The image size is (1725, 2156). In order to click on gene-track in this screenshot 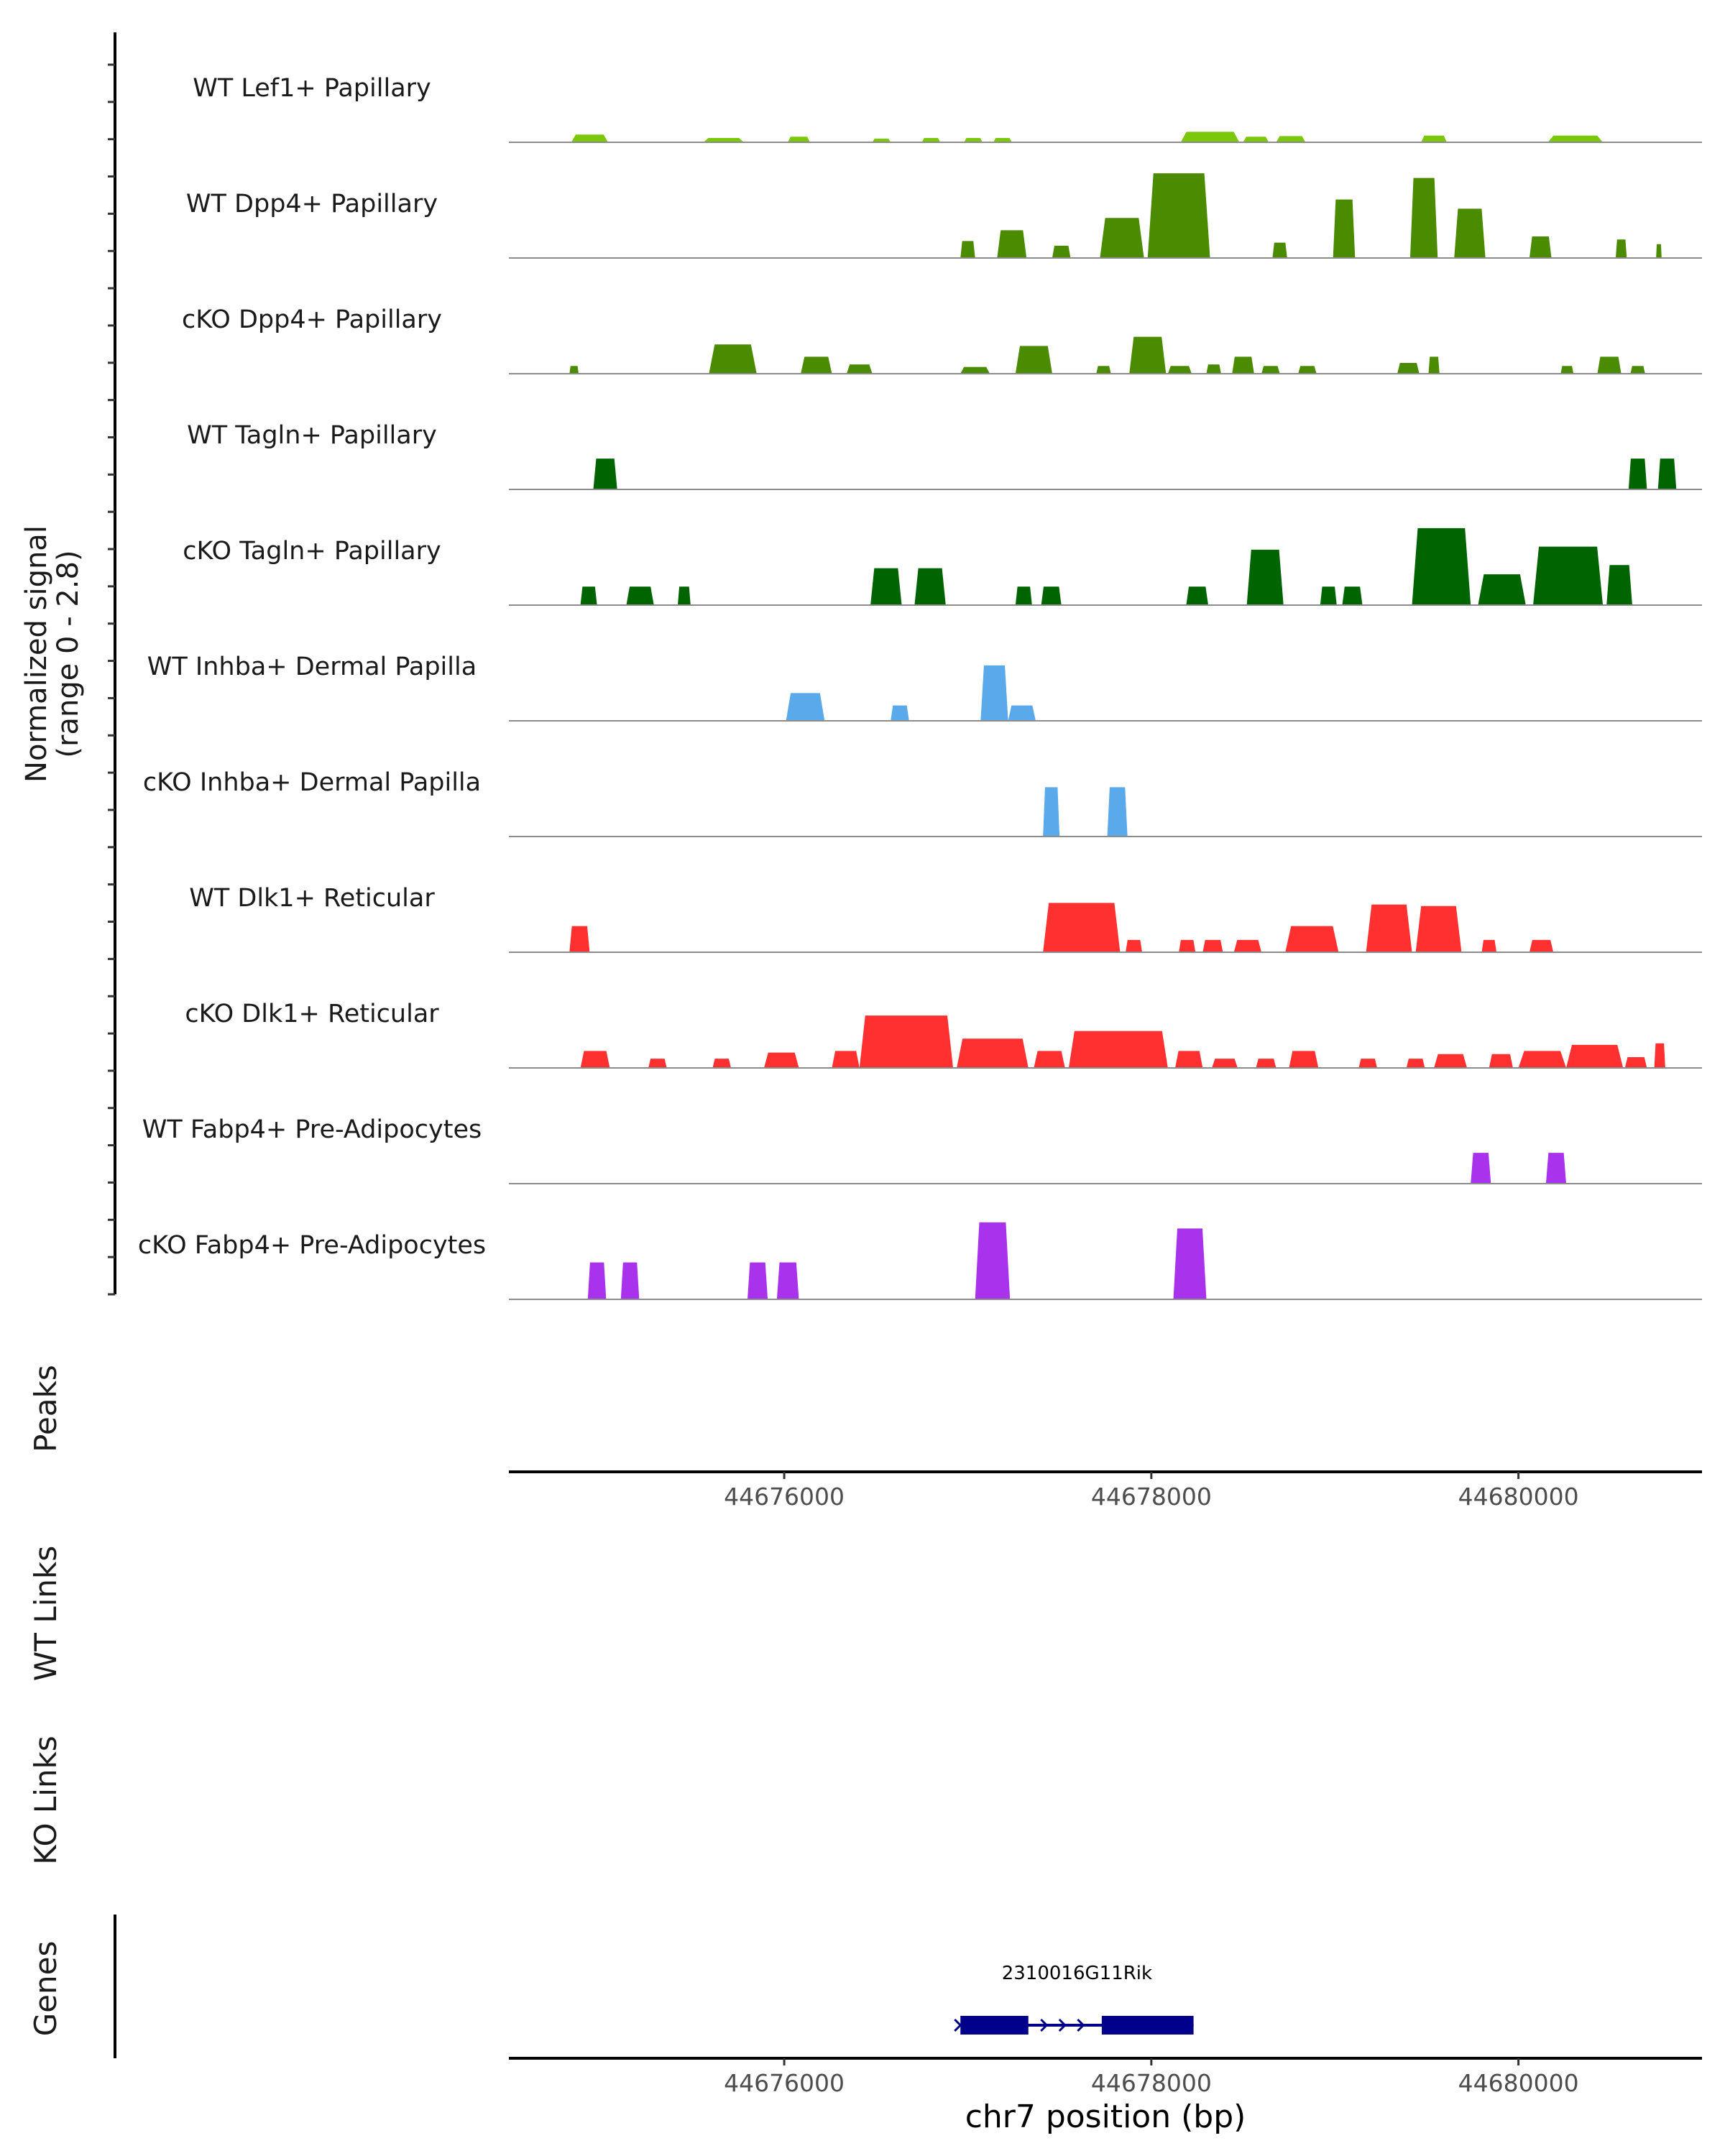, I will do `click(1074, 2025)`.